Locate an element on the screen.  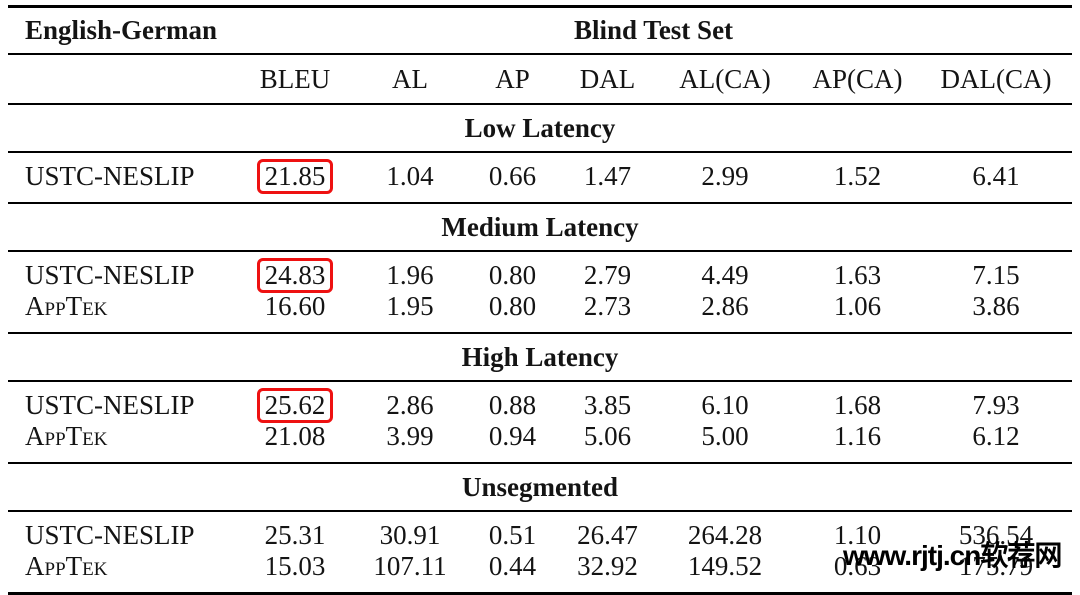
metric-value: 1.68 is located at coordinates (857, 405).